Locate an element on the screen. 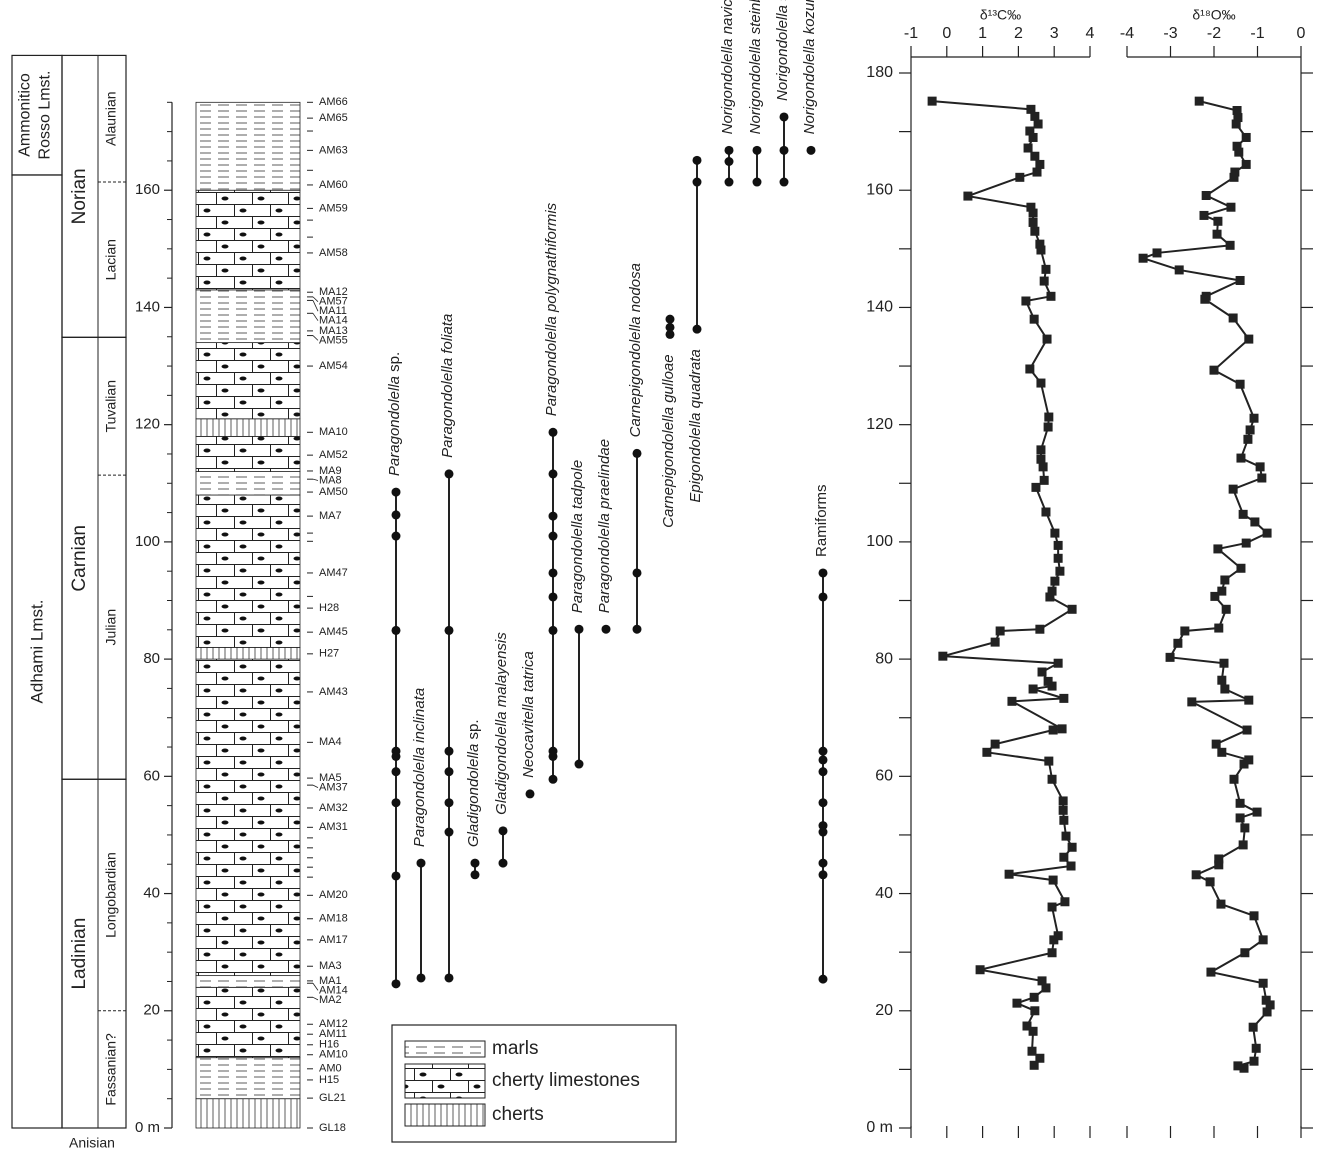  y-tick-label: 120 is located at coordinates (147, 424).